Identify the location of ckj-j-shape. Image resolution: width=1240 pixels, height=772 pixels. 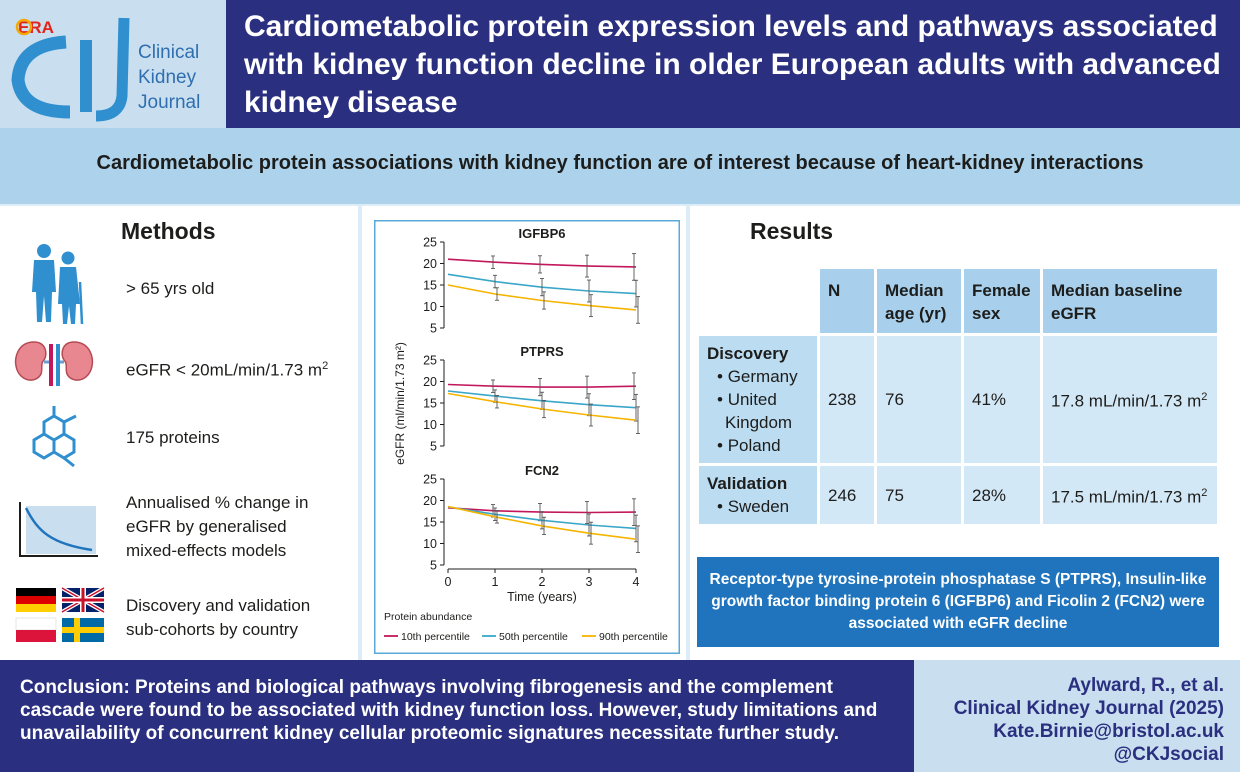
(112, 69).